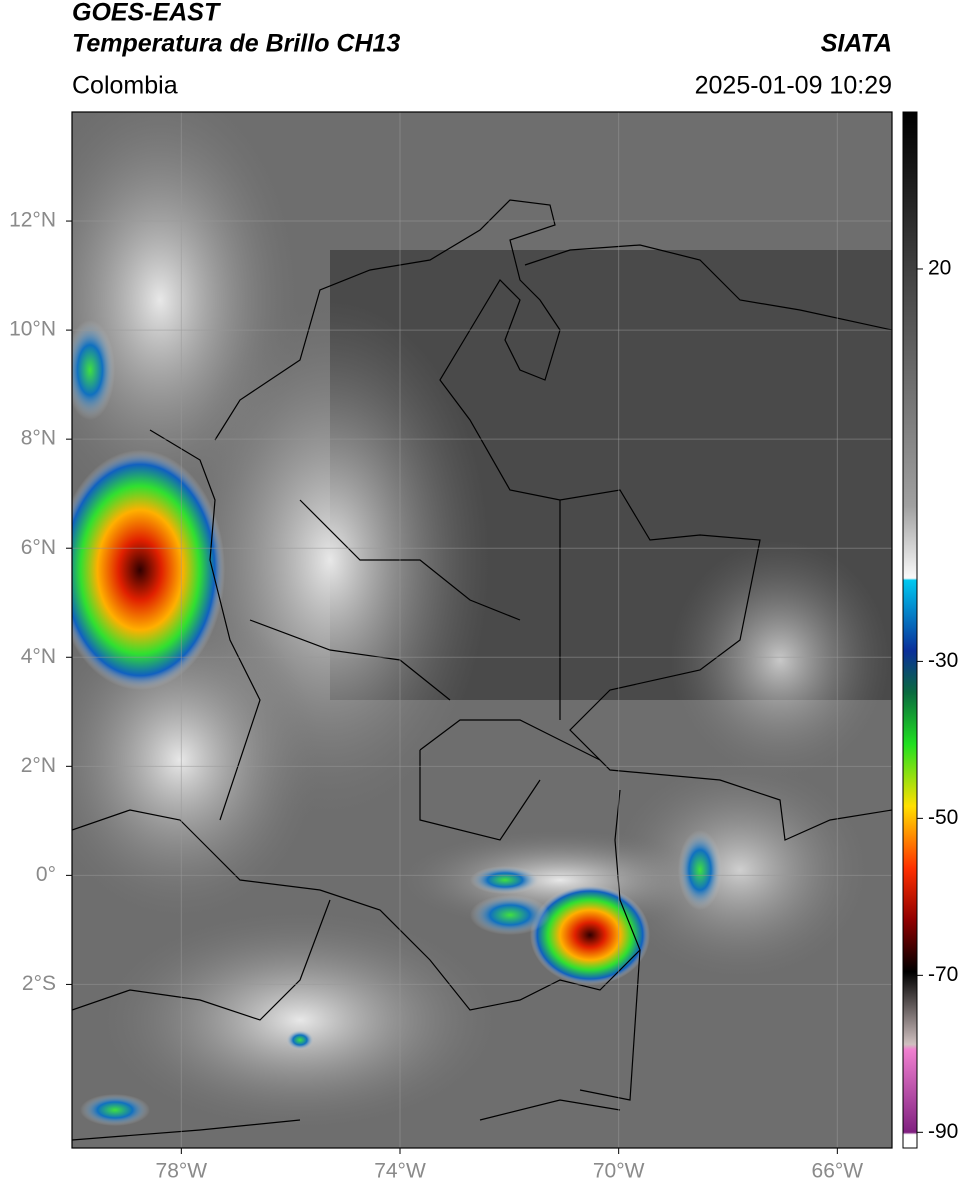  Describe the element at coordinates (943, 974) in the screenshot. I see `colorbar-tick-label: -70` at that location.